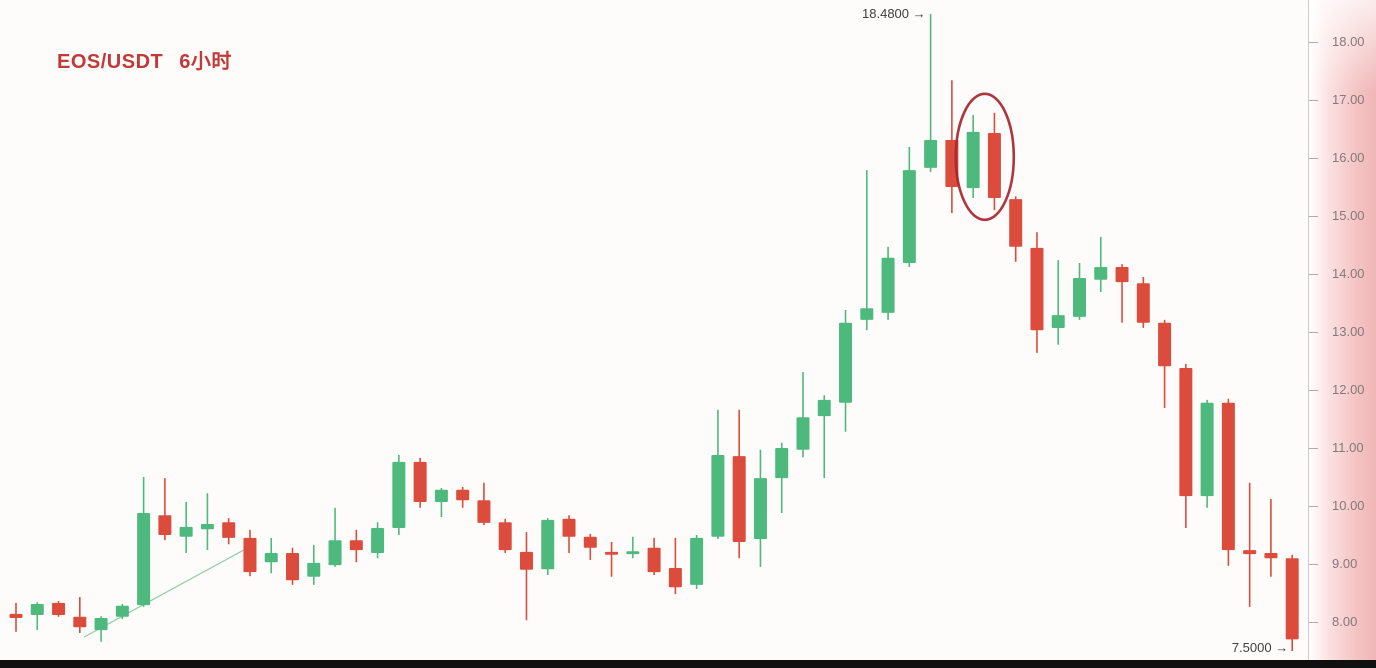 The height and width of the screenshot is (668, 1376). Describe the element at coordinates (894, 14) in the screenshot. I see `high-price-label: 18.4800 →` at that location.